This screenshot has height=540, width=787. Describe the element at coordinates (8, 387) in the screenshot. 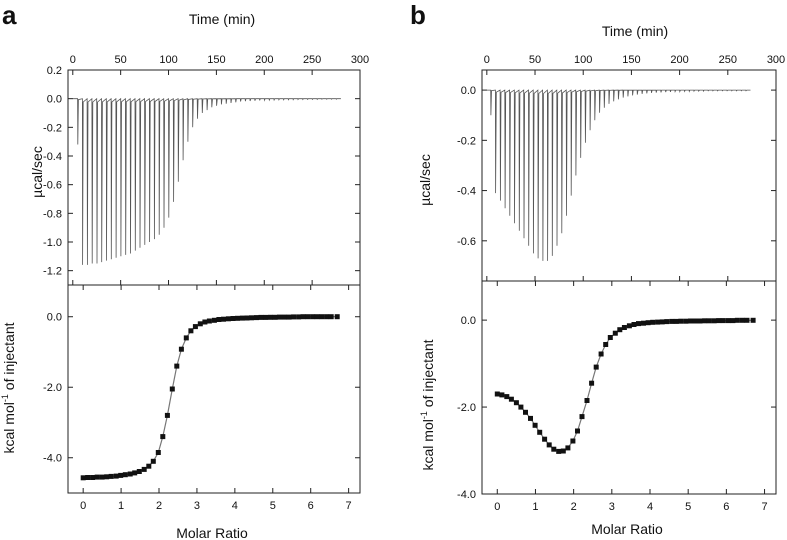

I see `panel-a-heat-ylabel: kcal mol-1 of injectant` at that location.